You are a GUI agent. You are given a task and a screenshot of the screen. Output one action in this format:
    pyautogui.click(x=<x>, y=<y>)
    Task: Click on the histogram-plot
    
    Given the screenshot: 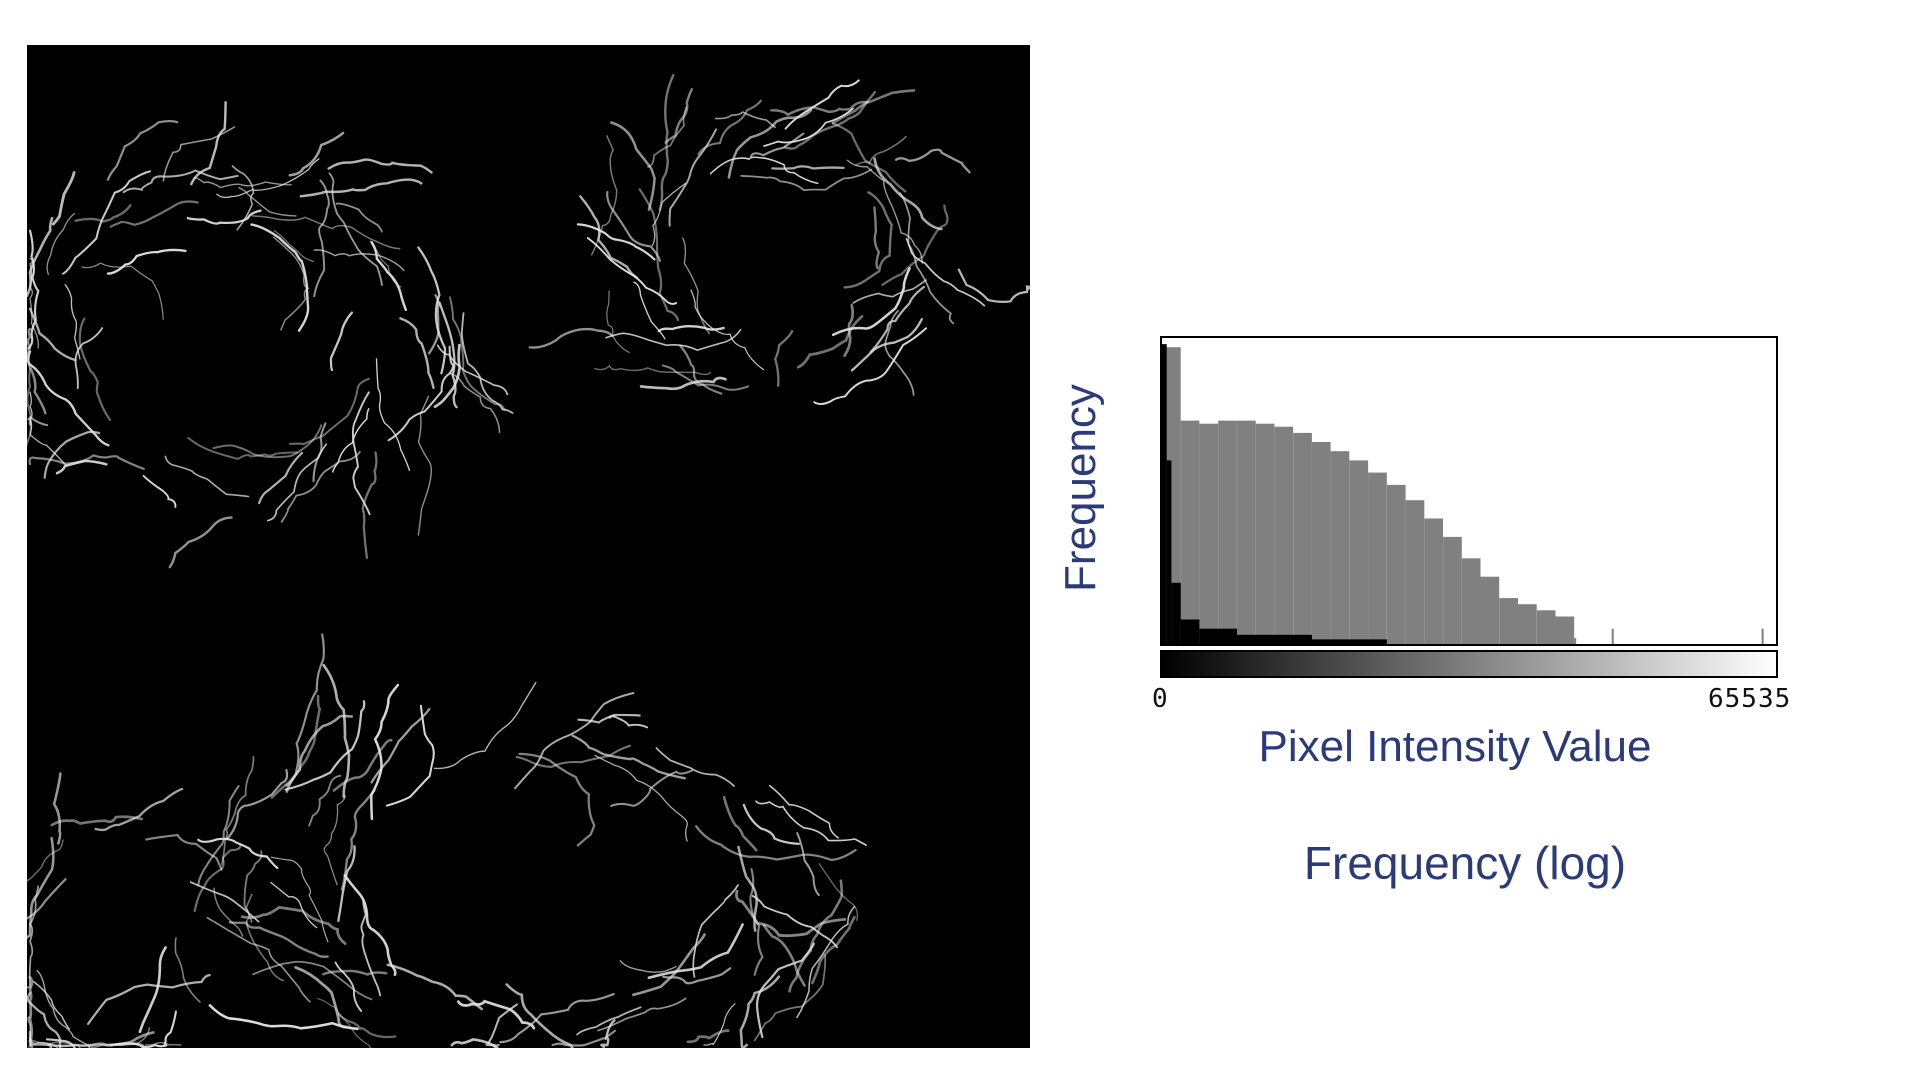 What is the action you would take?
    pyautogui.click(x=1469, y=491)
    